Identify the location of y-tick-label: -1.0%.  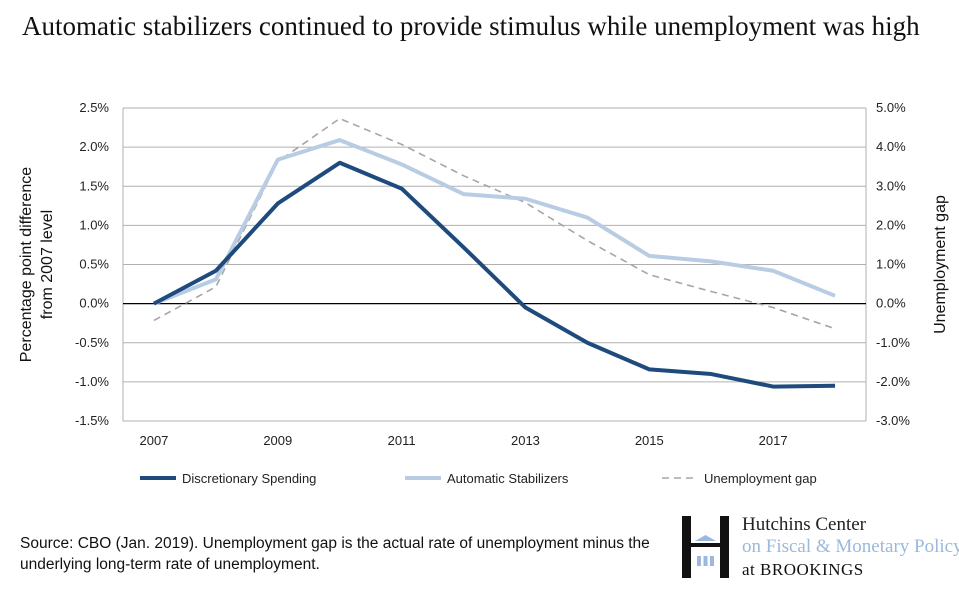
(92, 381).